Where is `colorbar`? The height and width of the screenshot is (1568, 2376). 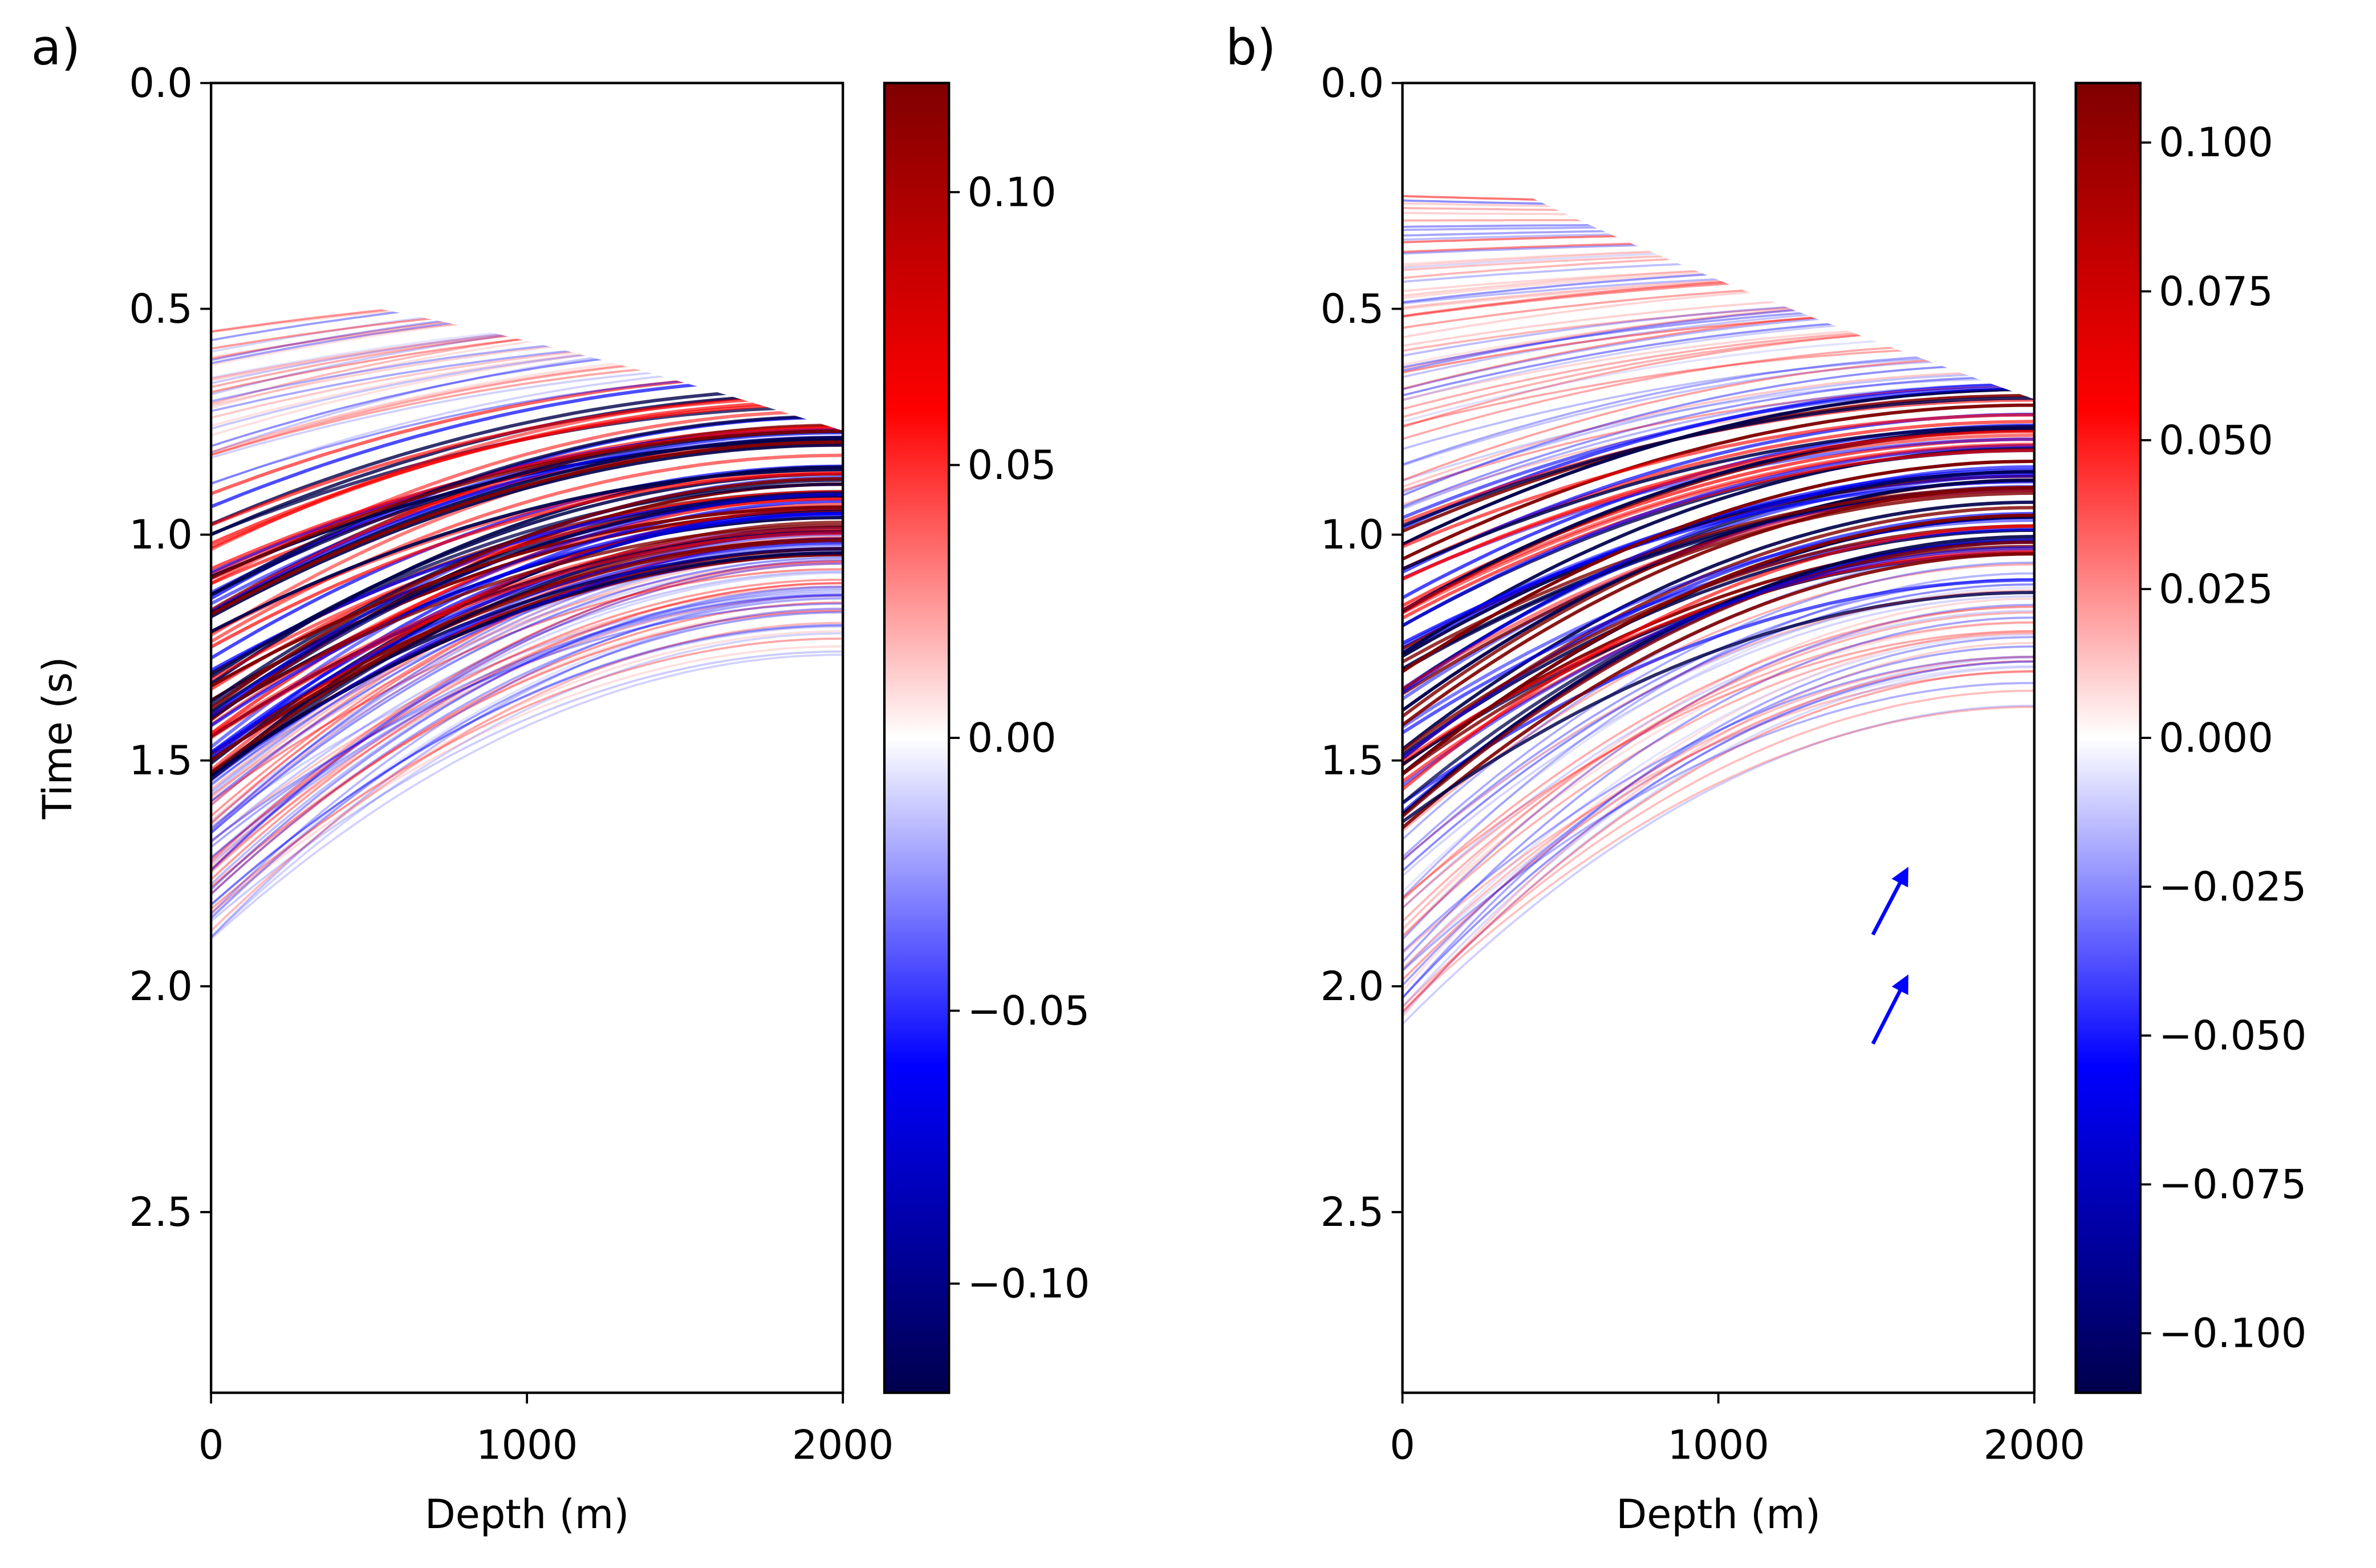 colorbar is located at coordinates (917, 738).